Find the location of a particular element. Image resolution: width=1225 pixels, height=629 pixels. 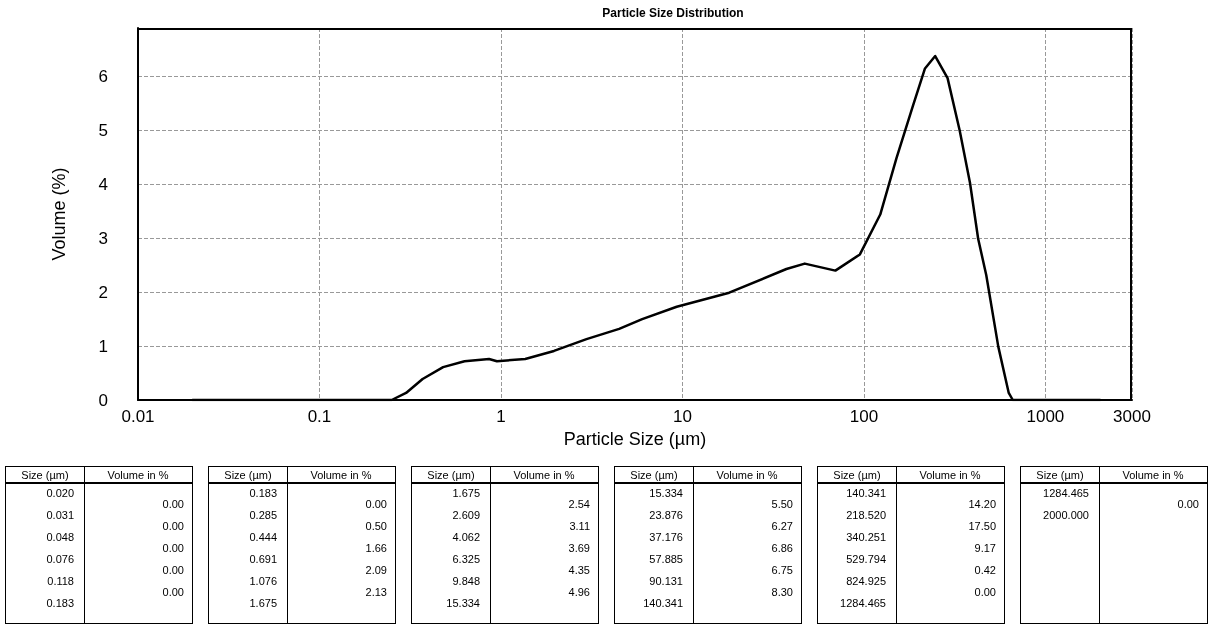

text: 6.27 is located at coordinates (782, 526).